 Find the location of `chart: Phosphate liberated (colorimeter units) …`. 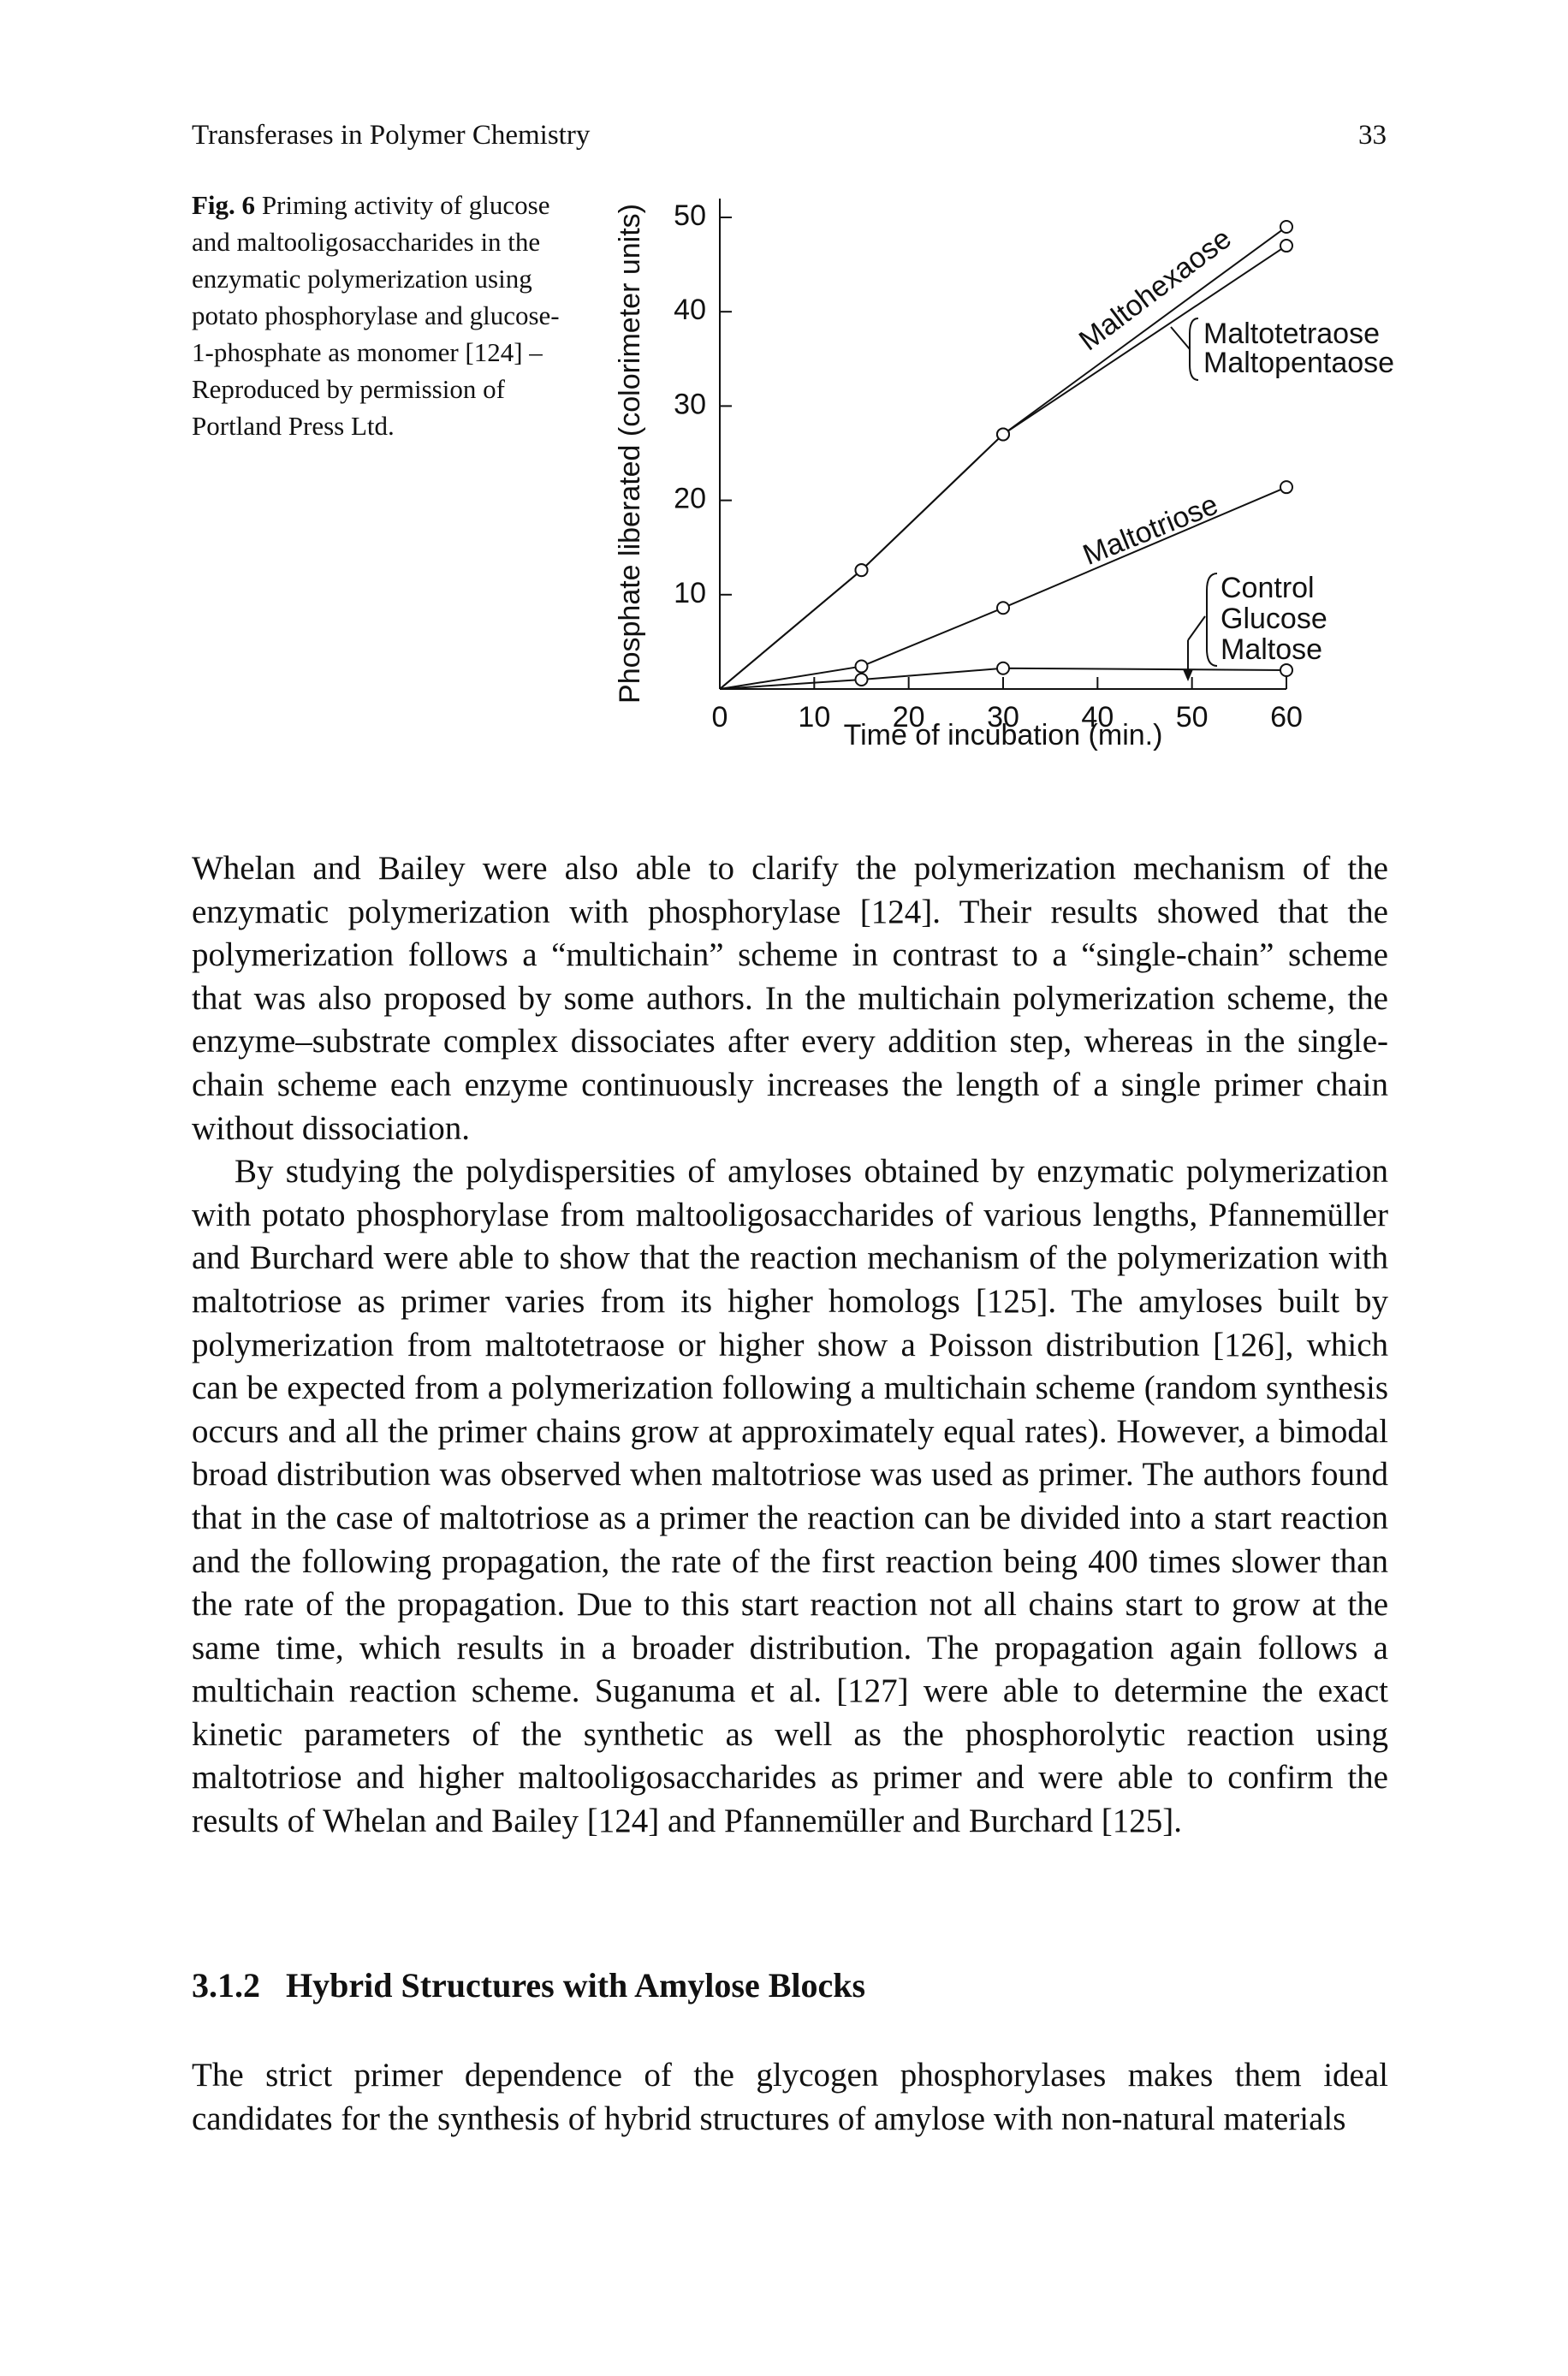

chart: Phosphate liberated (colorimeter units) … is located at coordinates (1004, 475).